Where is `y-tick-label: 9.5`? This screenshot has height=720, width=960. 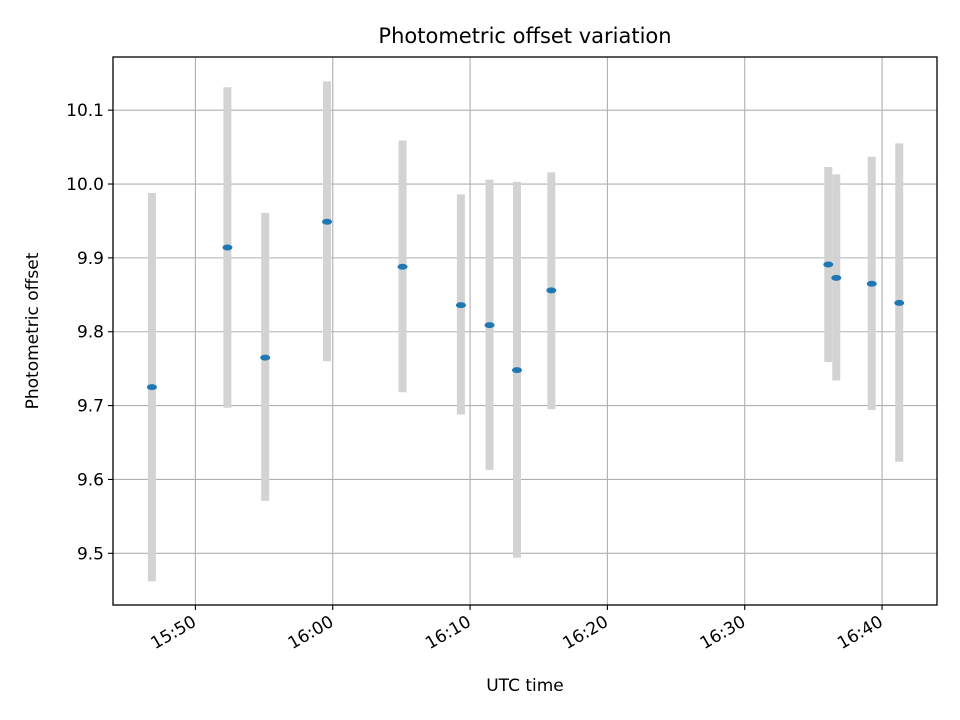 y-tick-label: 9.5 is located at coordinates (90, 554).